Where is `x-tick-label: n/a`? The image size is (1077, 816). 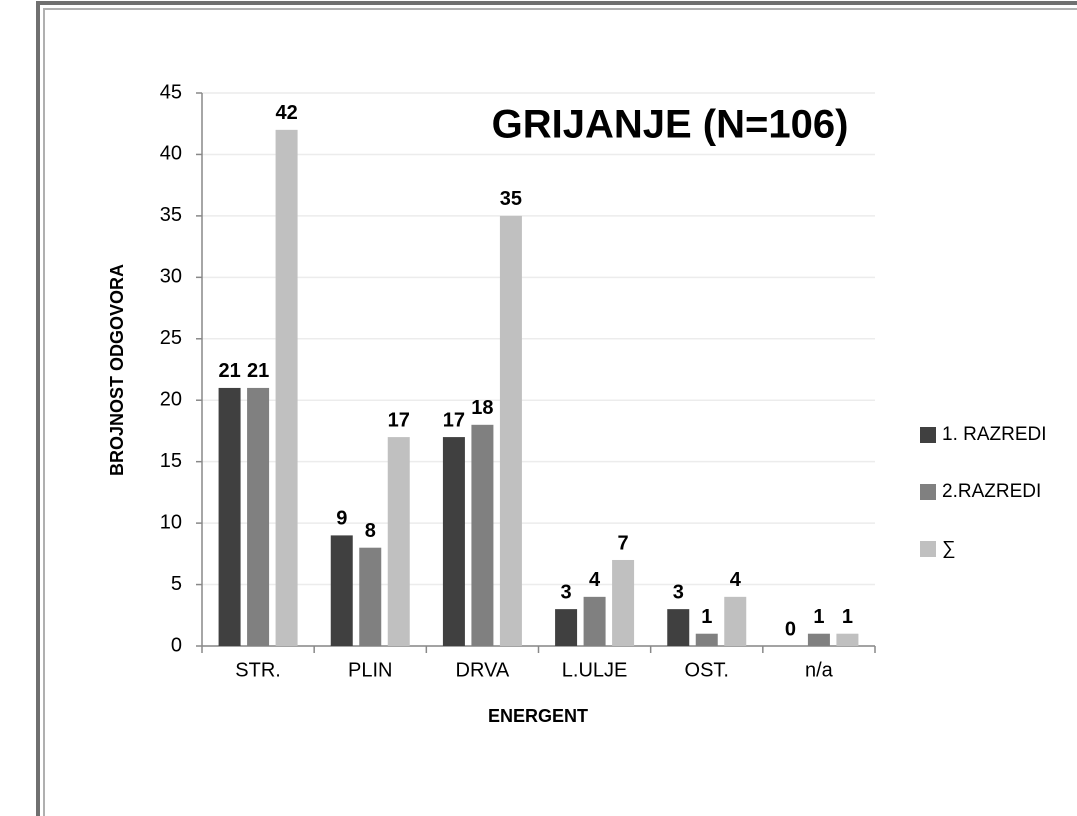
x-tick-label: n/a is located at coordinates (819, 670).